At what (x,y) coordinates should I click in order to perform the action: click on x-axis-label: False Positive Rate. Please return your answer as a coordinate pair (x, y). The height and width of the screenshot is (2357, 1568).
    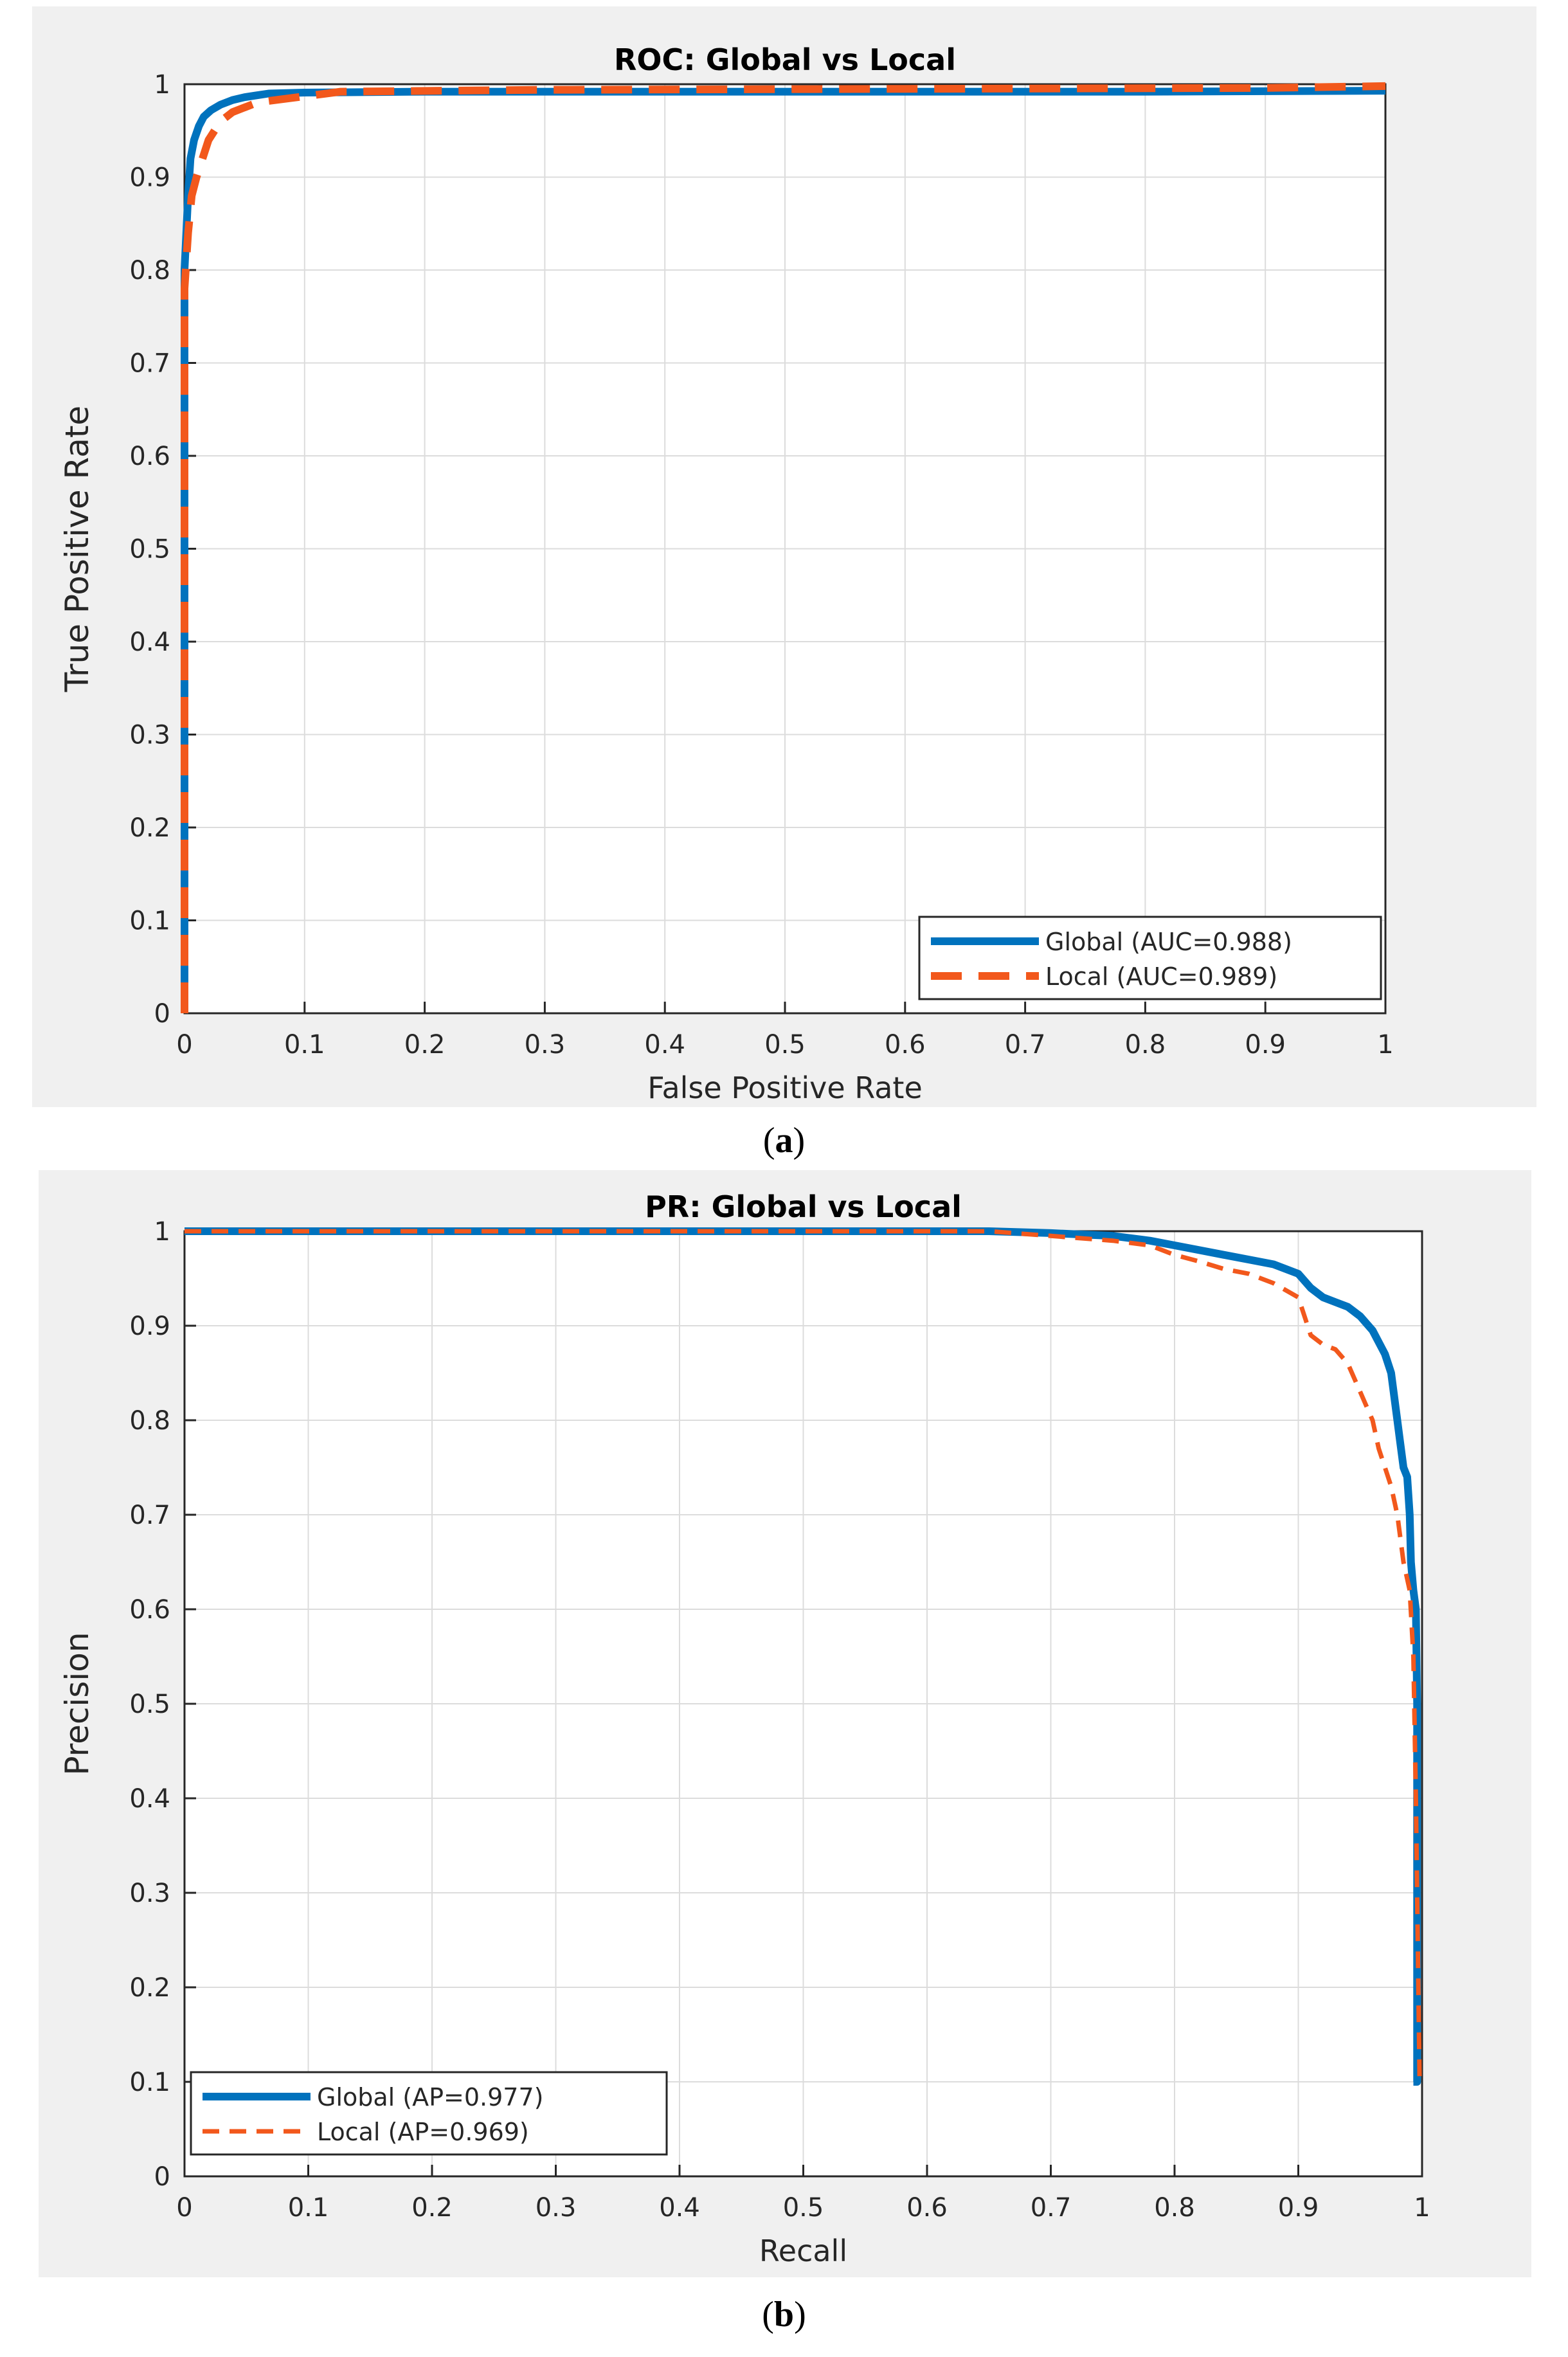
    Looking at the image, I should click on (785, 1088).